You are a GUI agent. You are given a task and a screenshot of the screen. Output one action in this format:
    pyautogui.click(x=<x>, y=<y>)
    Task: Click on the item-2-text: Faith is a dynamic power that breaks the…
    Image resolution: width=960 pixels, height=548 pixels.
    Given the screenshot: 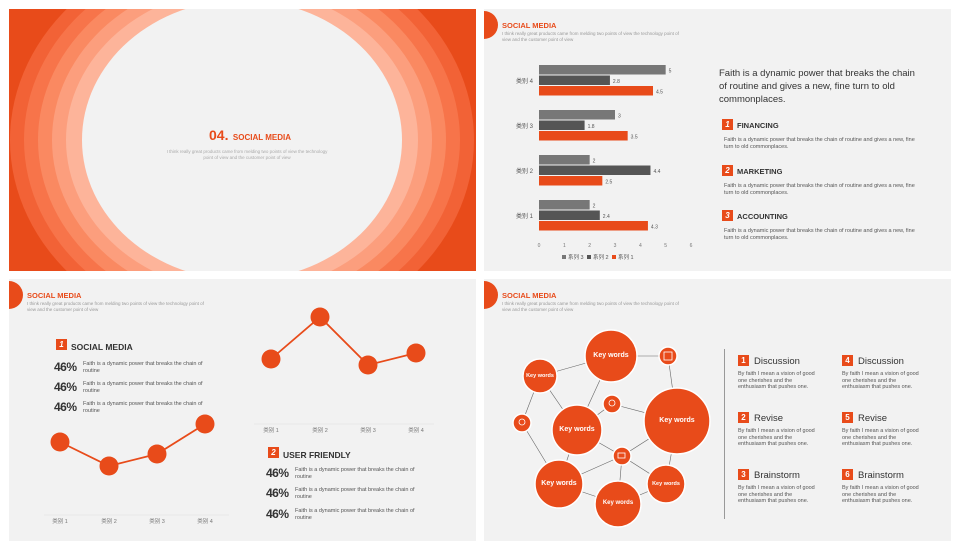 What is the action you would take?
    pyautogui.click(x=819, y=189)
    